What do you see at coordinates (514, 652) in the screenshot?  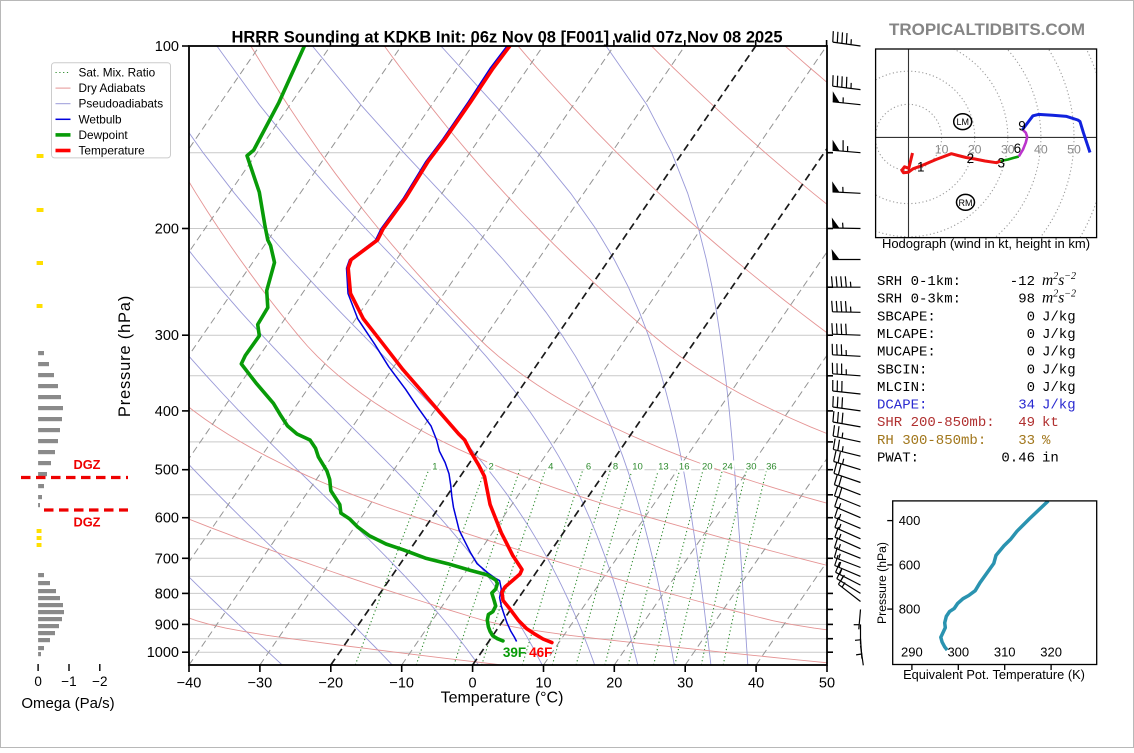 I see `svg-text: 39F` at bounding box center [514, 652].